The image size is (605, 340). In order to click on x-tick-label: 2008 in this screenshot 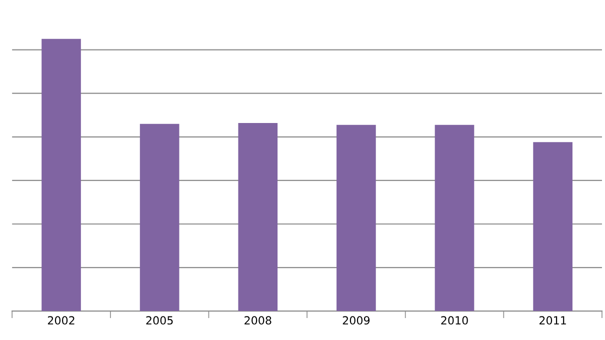, I will do `click(258, 320)`.